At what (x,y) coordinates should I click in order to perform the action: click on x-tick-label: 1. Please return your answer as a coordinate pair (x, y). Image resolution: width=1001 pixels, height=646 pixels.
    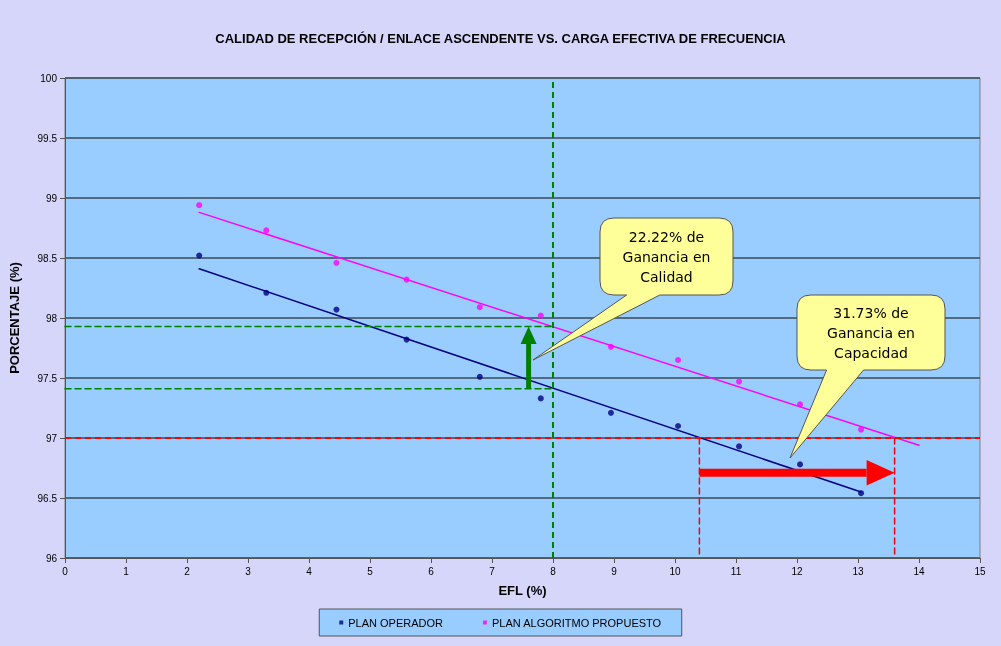
    Looking at the image, I should click on (126, 571).